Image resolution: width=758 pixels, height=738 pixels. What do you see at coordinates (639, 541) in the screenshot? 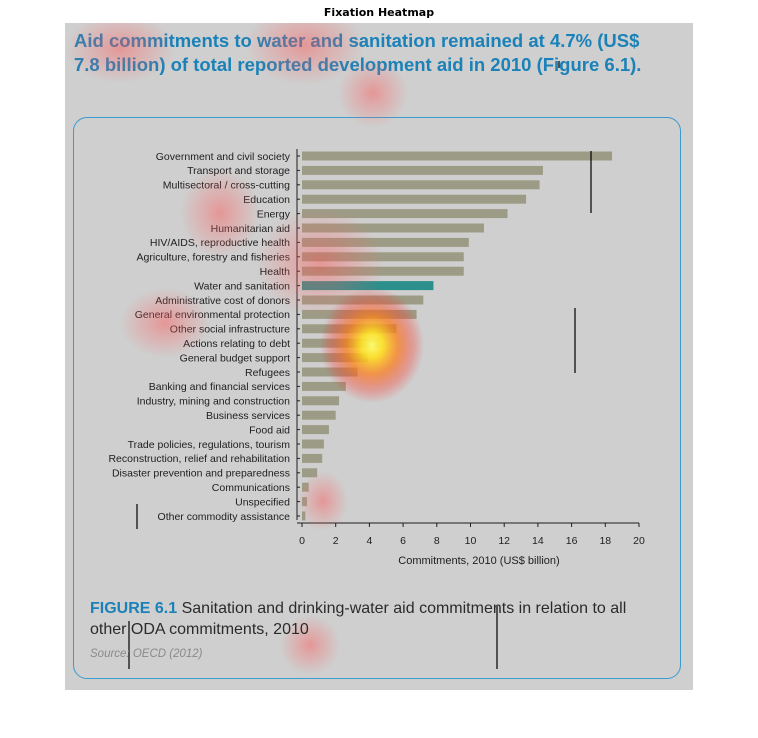
I see `x-tick-label: 20` at bounding box center [639, 541].